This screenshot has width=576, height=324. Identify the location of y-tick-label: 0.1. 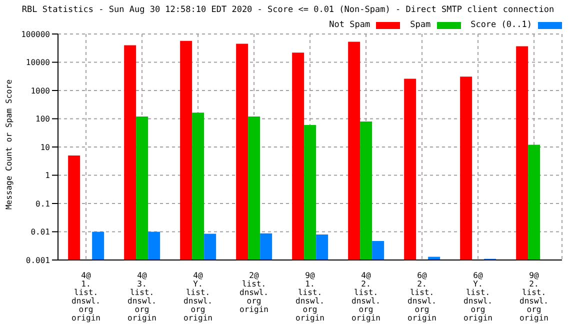
(43, 203).